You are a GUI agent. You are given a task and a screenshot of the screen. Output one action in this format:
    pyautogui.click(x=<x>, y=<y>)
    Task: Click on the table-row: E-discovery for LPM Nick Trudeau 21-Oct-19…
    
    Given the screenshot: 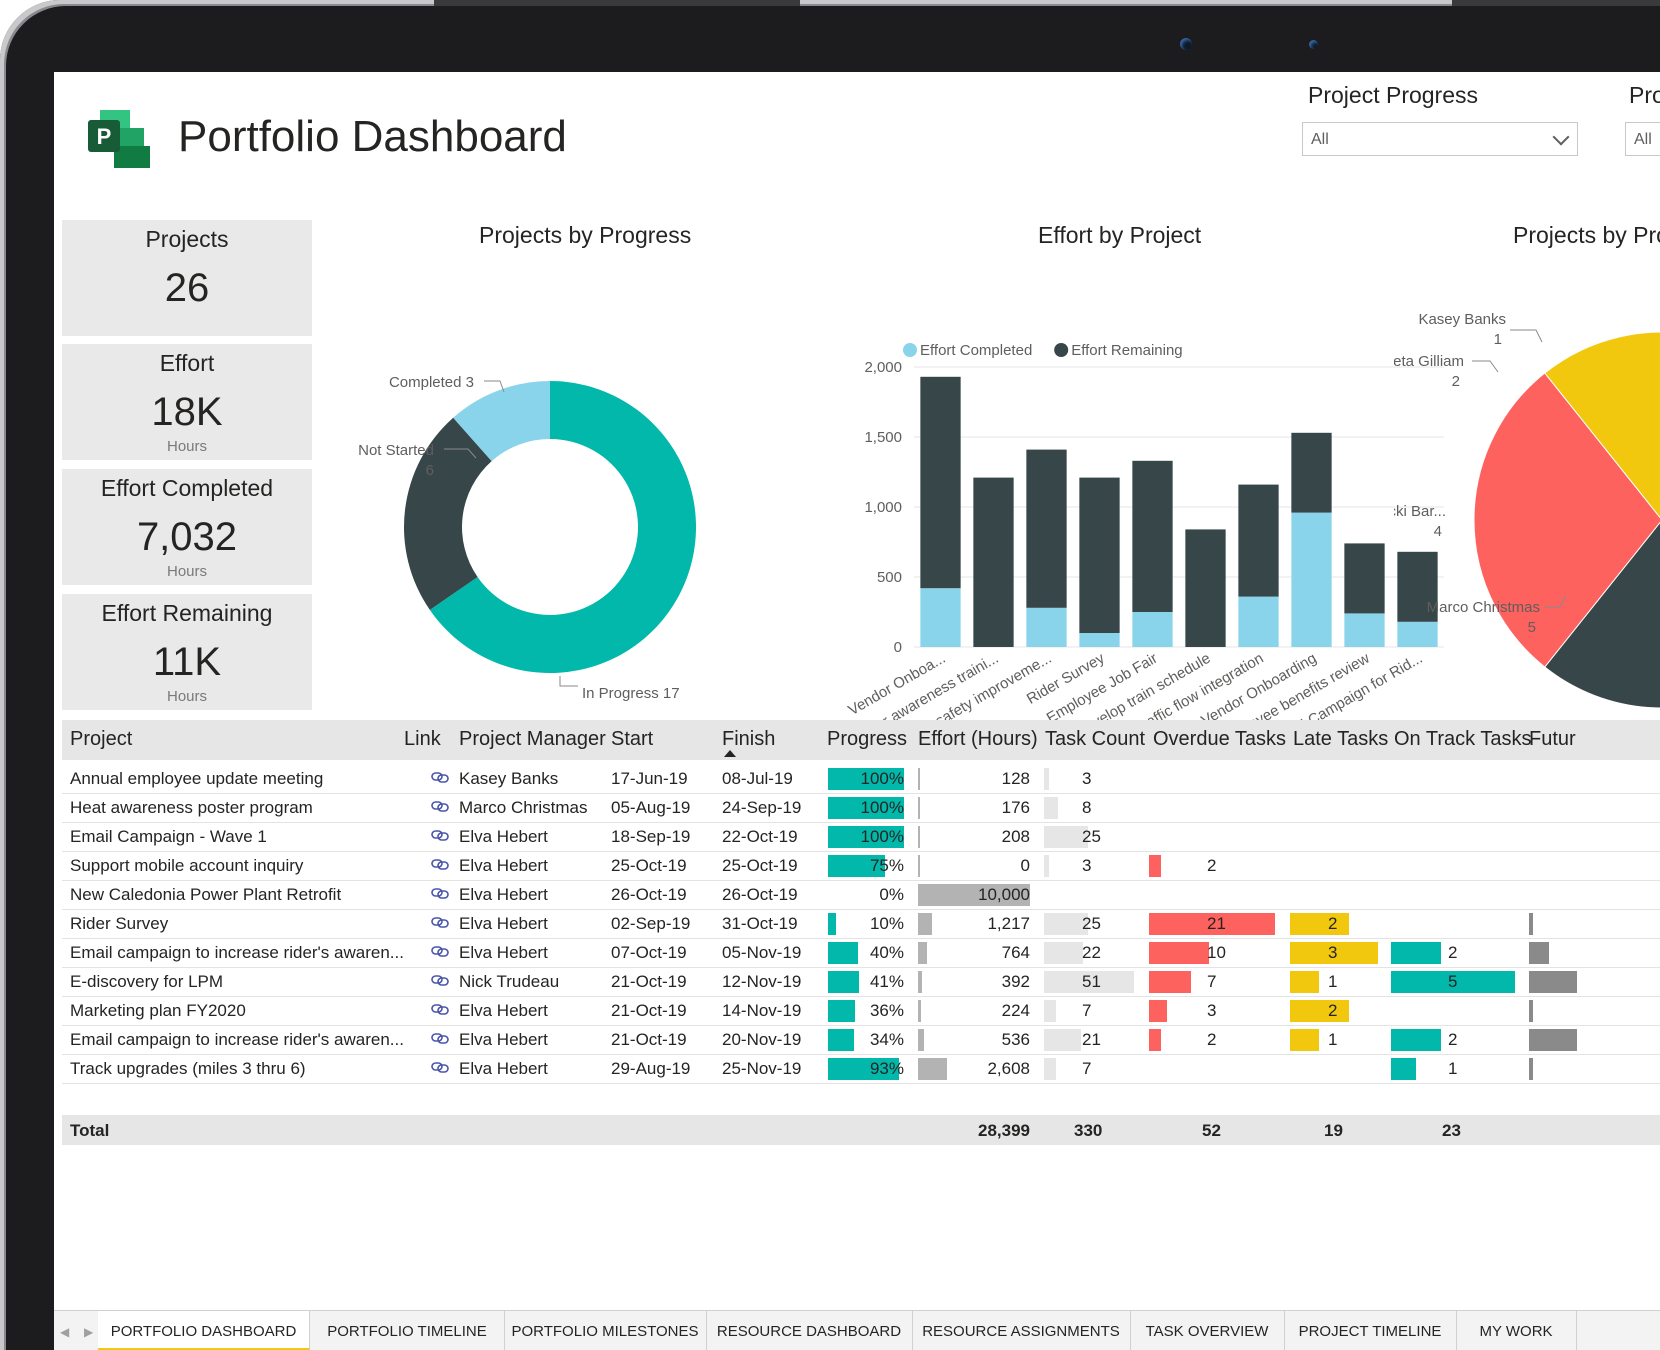 What is the action you would take?
    pyautogui.click(x=861, y=982)
    